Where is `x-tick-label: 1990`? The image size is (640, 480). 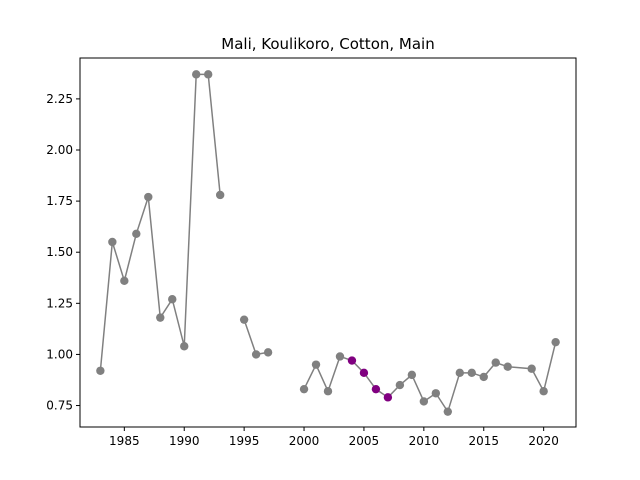 x-tick-label: 1990 is located at coordinates (184, 441).